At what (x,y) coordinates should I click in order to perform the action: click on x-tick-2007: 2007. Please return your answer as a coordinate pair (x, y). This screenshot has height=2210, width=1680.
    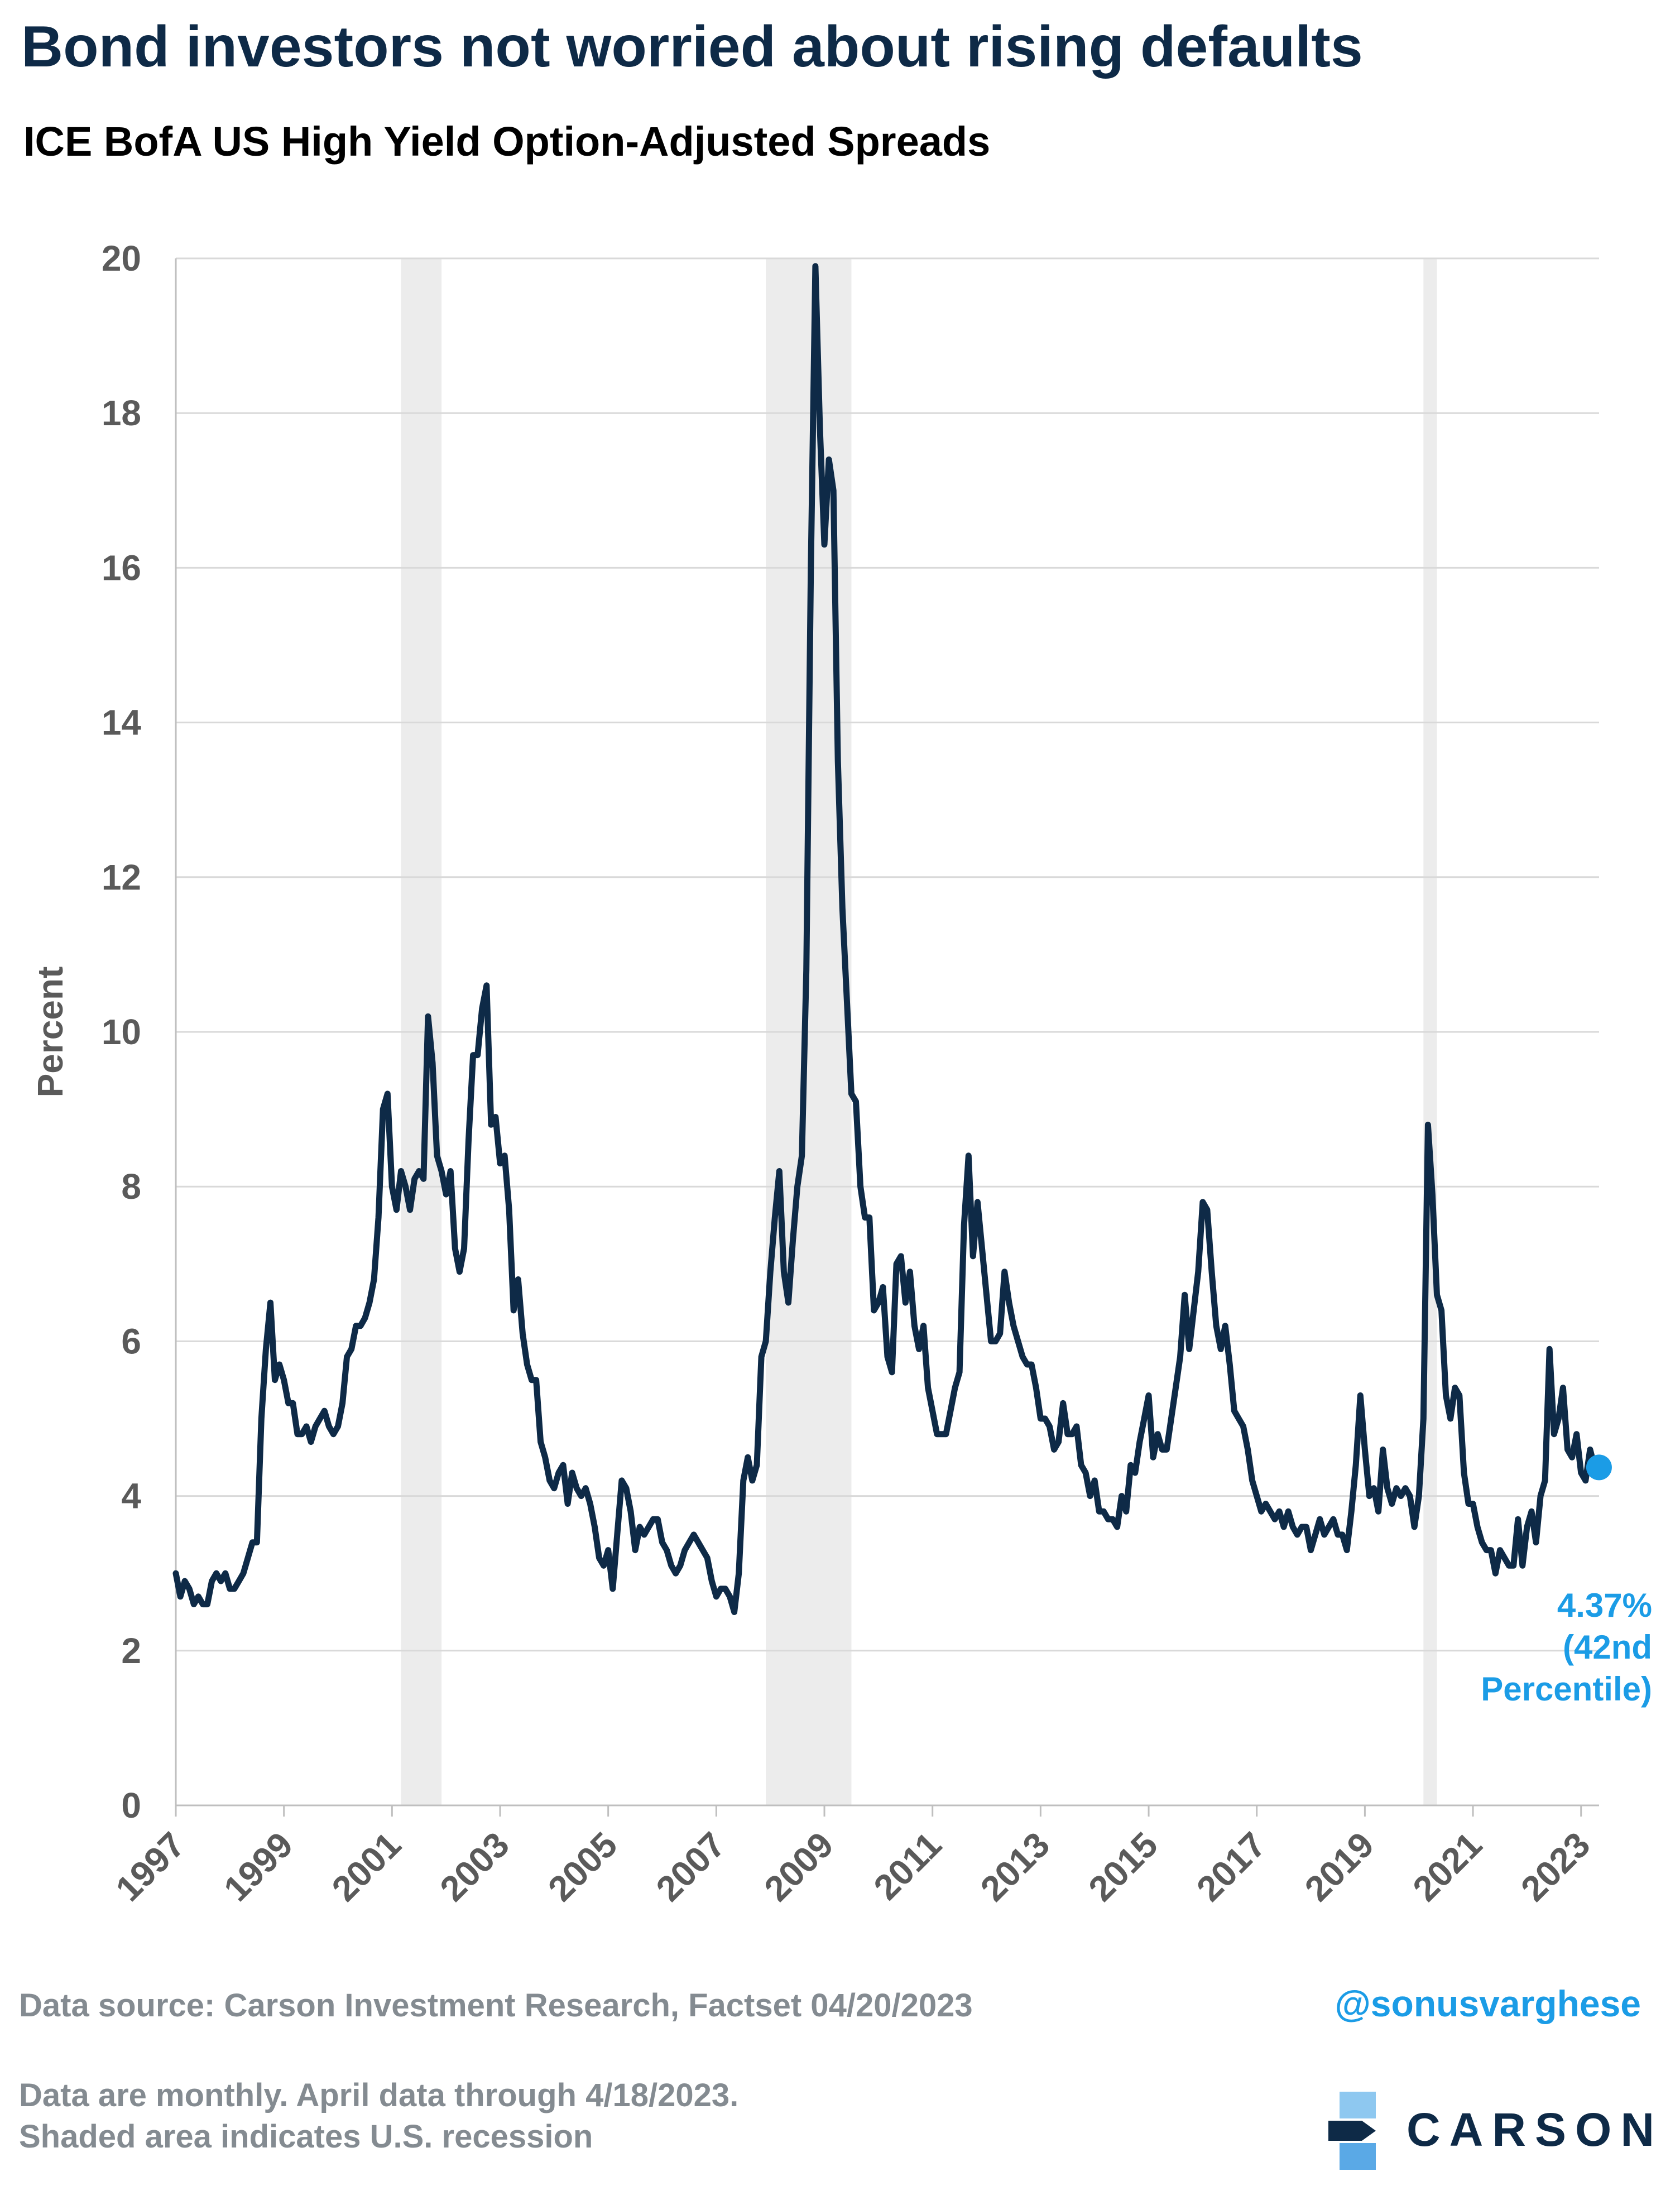
    Looking at the image, I should click on (691, 1866).